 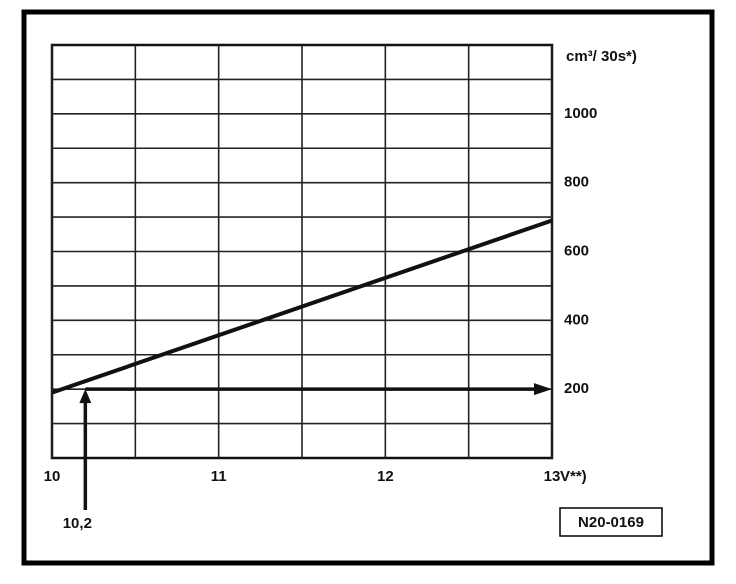 I want to click on x-tick-label: 10, so click(x=52, y=476).